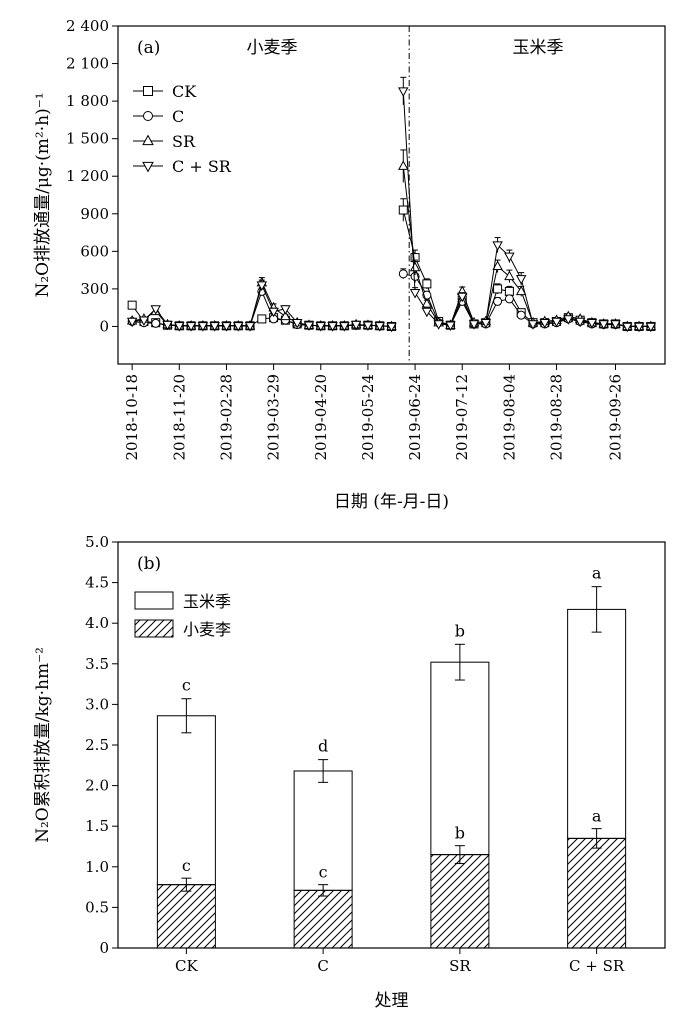  I want to click on x-tick-label: 2019-08-28, so click(557, 417).